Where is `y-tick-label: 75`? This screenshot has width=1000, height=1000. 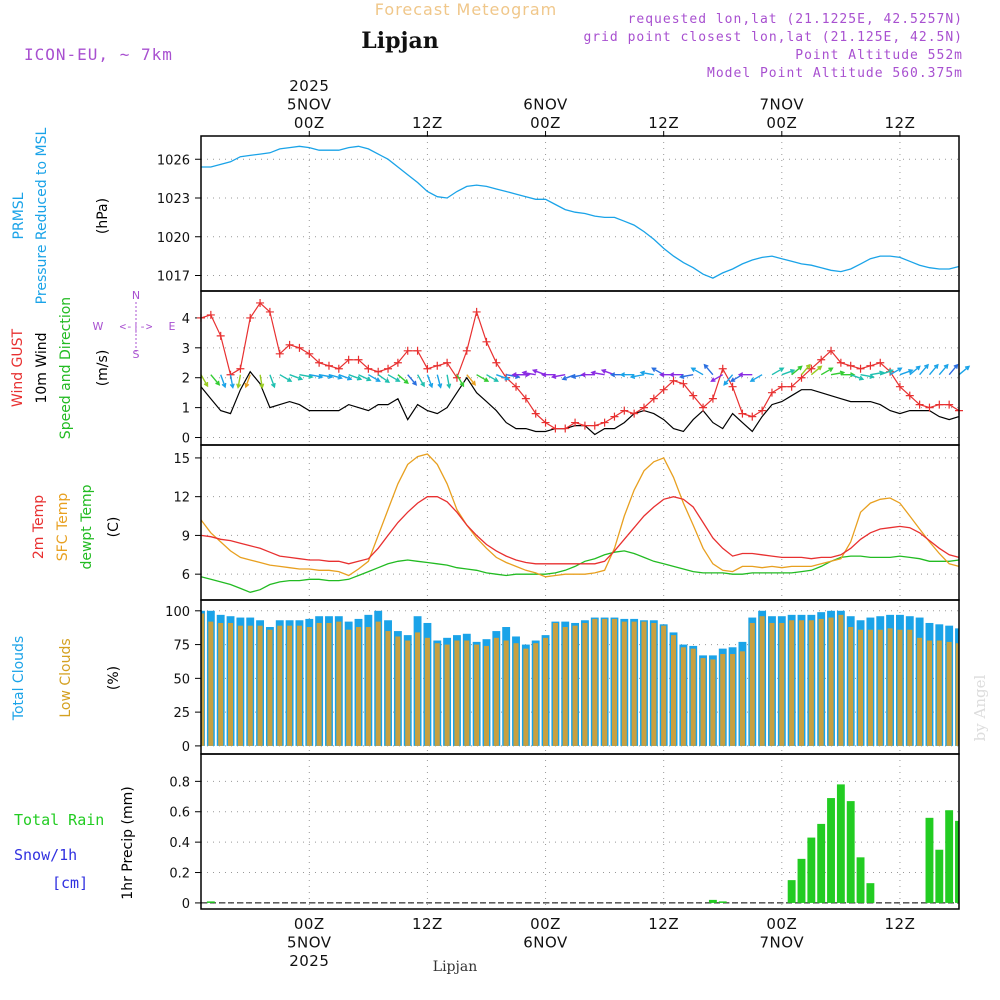 y-tick-label: 75 is located at coordinates (181, 646).